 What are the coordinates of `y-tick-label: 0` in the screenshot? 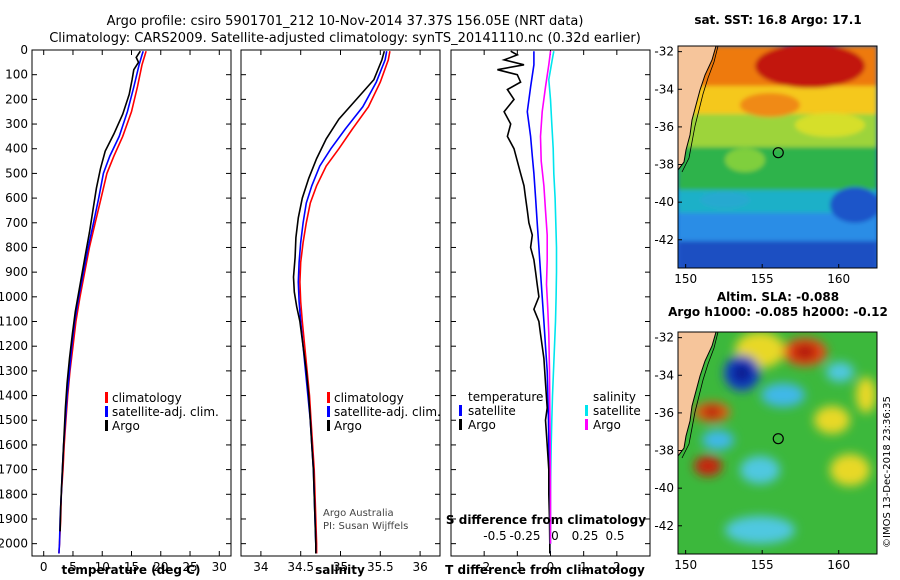 It's located at (24, 50).